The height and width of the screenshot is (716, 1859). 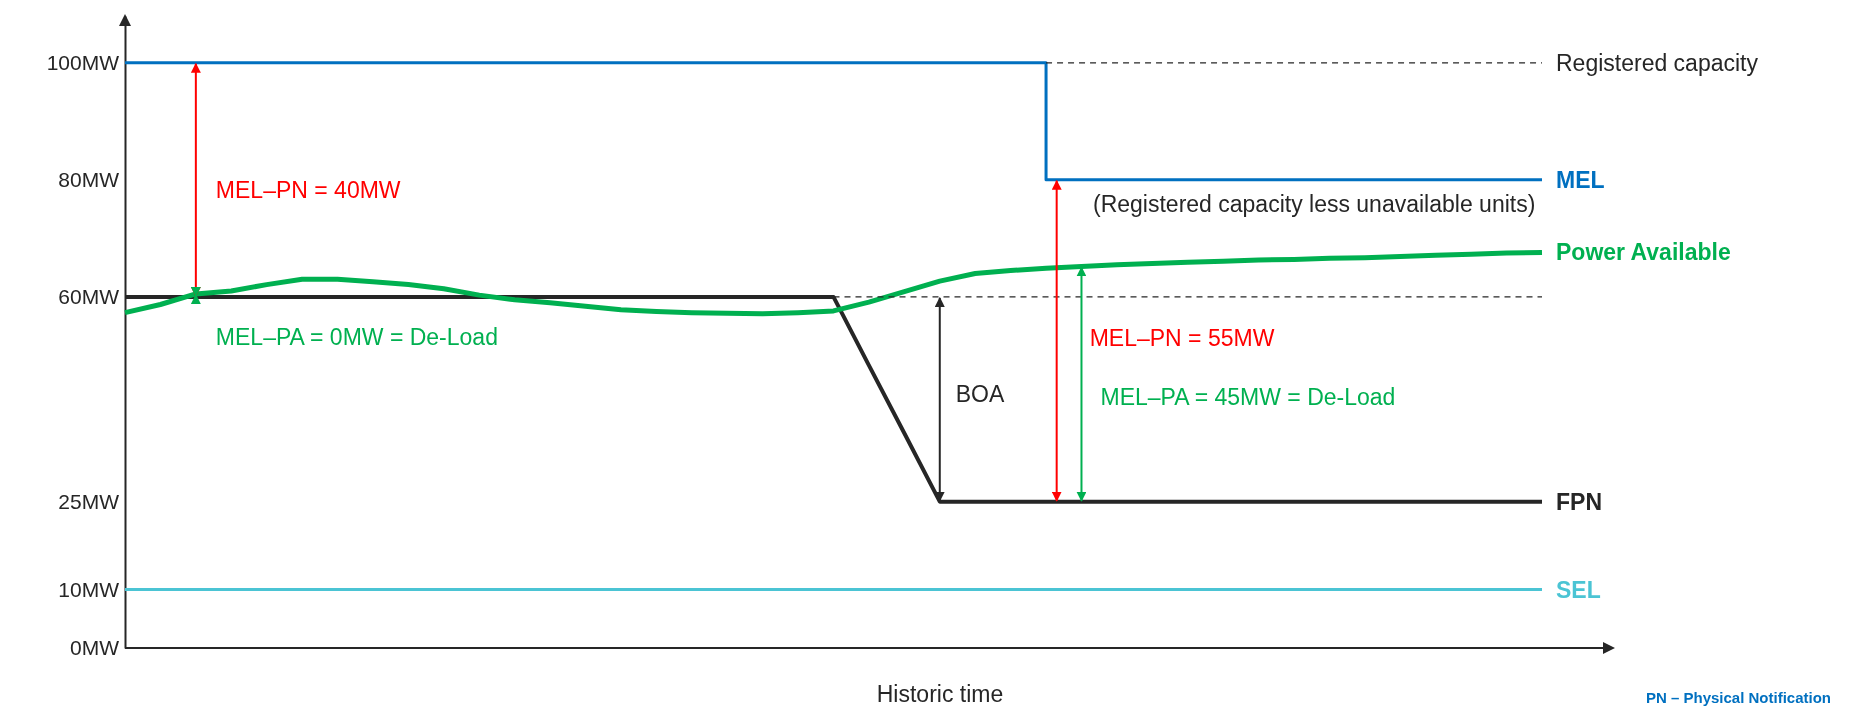 What do you see at coordinates (1248, 397) in the screenshot?
I see `annotation: MEL–PA = 45MW = De-Load` at bounding box center [1248, 397].